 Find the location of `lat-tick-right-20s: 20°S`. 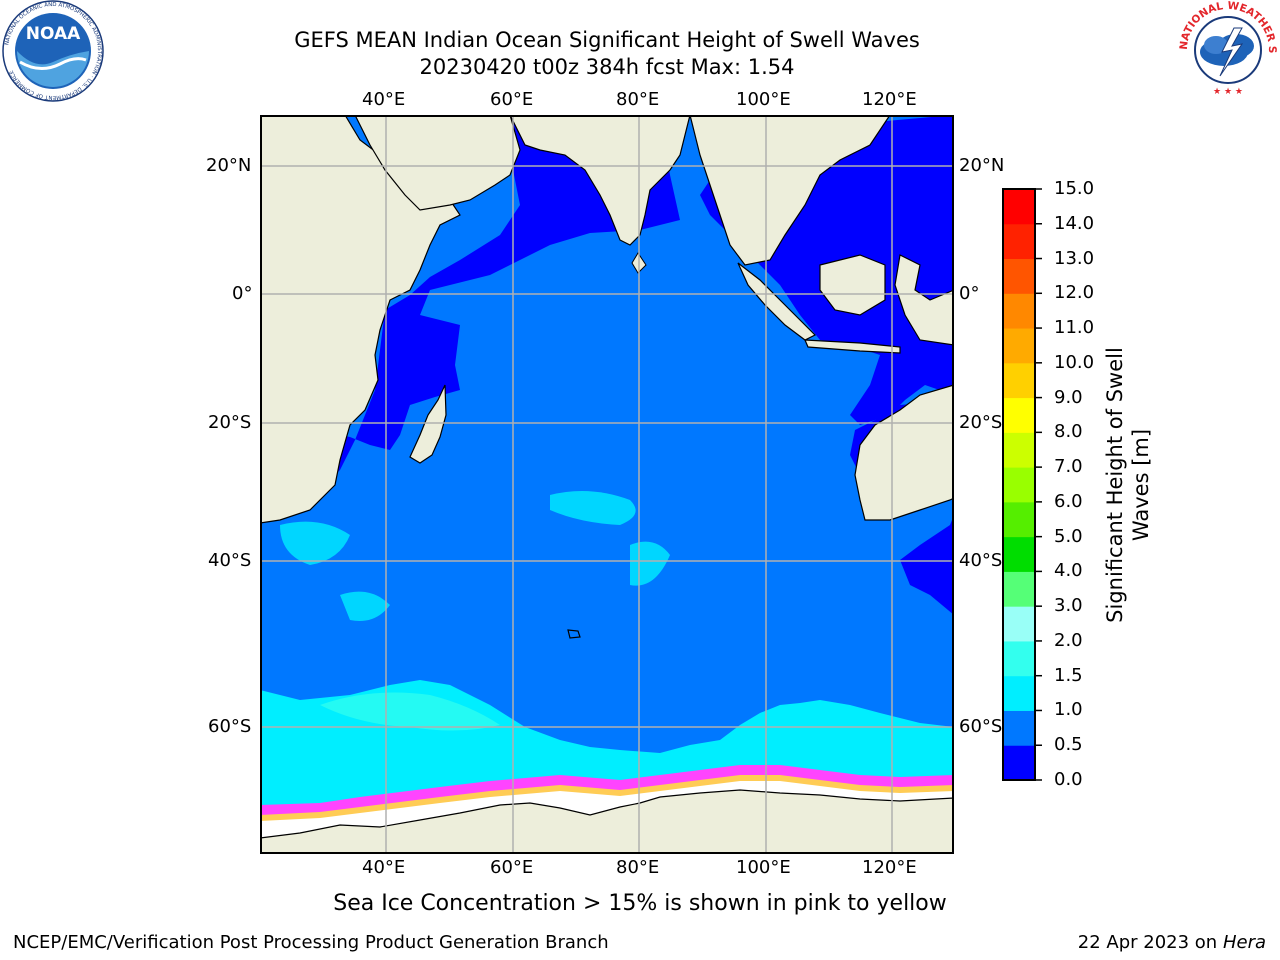

lat-tick-right-20s: 20°S is located at coordinates (981, 422).